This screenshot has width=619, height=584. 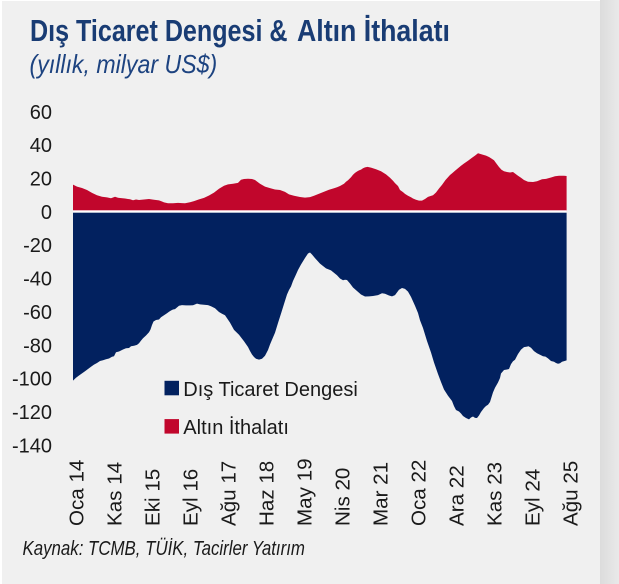 What do you see at coordinates (532, 497) in the screenshot?
I see `svg-text: Eyl 24` at bounding box center [532, 497].